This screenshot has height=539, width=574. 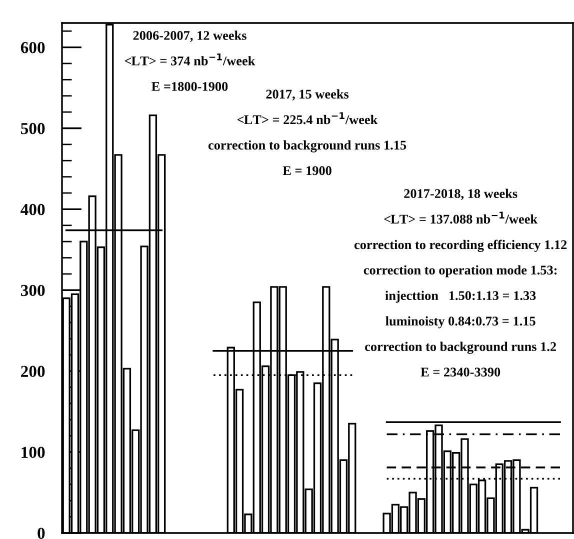 I want to click on annotation: correction to recording efficiency 1.12, so click(x=460, y=246).